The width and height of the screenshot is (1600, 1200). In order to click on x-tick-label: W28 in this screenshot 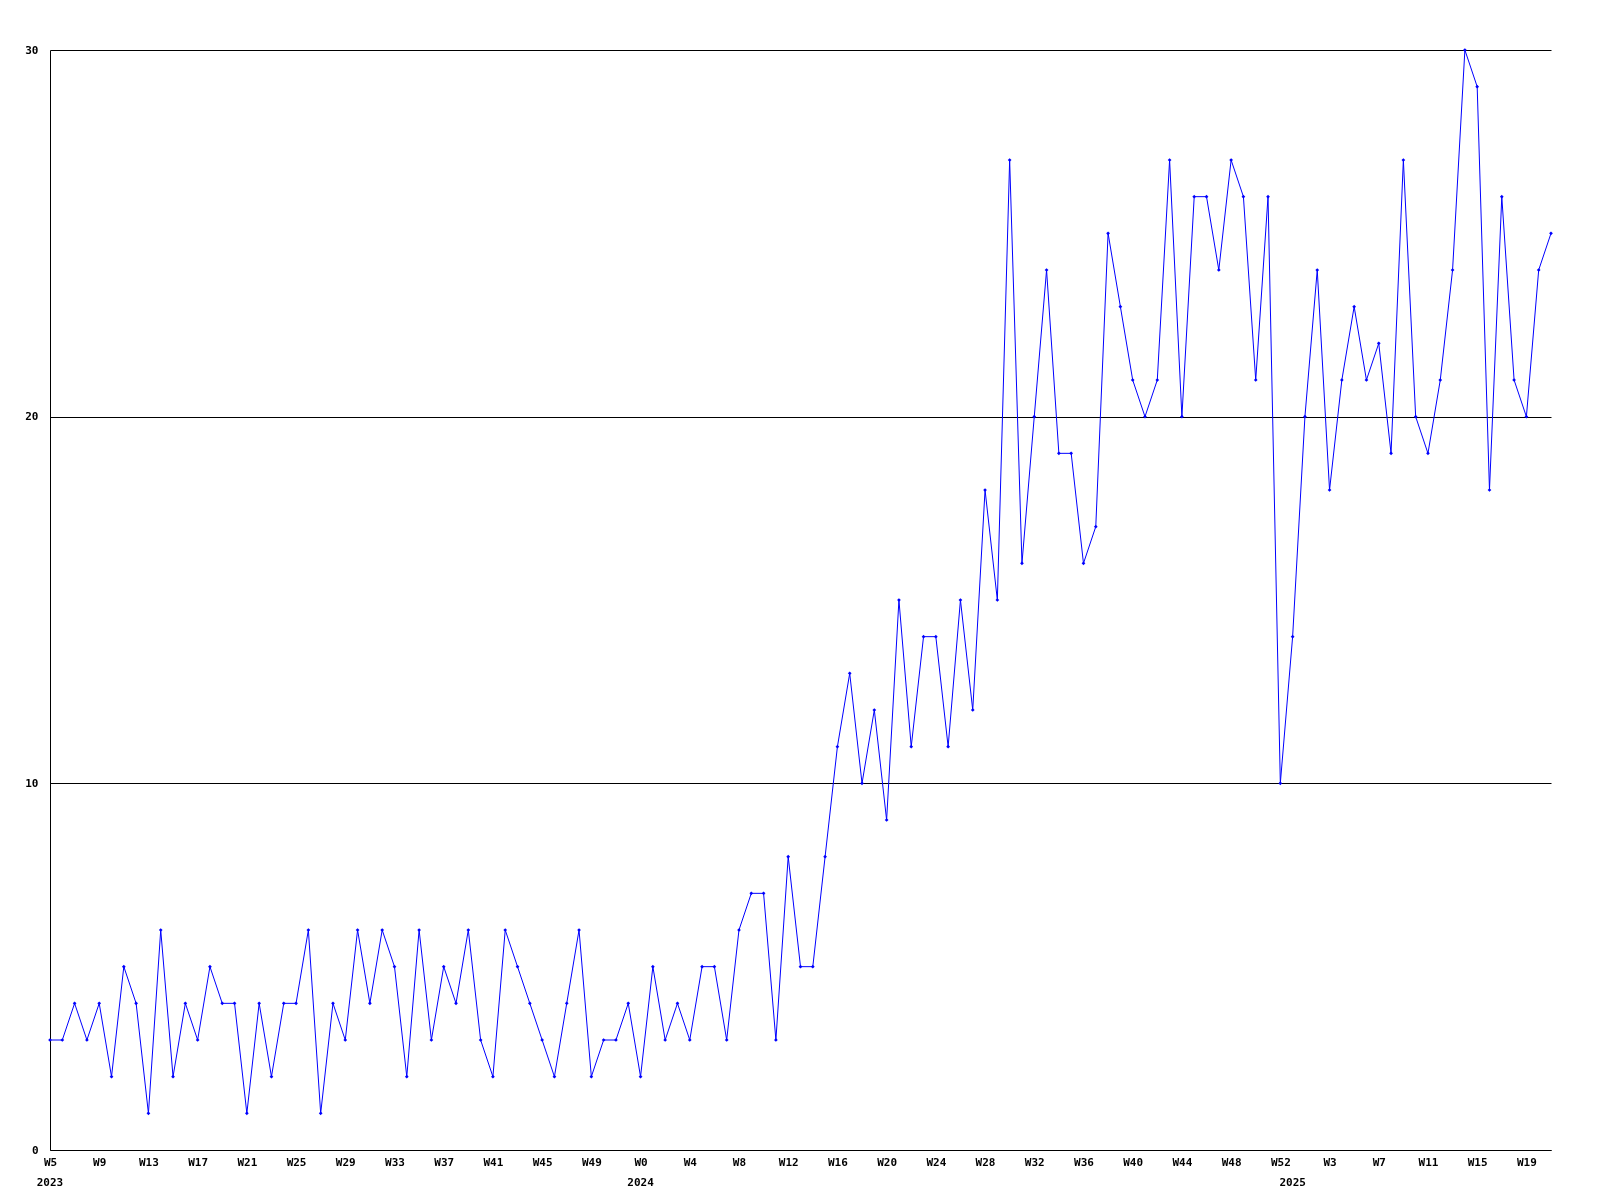, I will do `click(985, 1162)`.